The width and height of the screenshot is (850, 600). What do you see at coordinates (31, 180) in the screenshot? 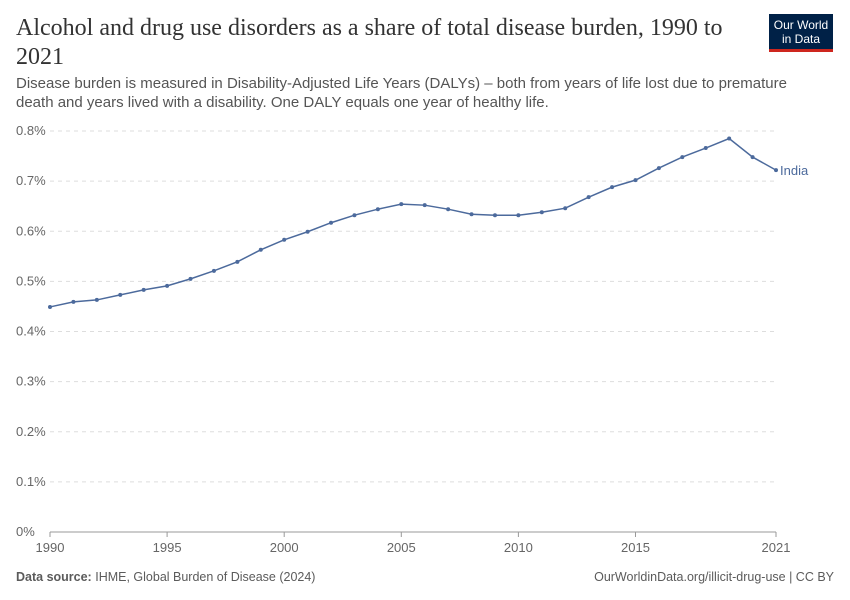
I see `y-tick-label: 0.7%` at bounding box center [31, 180].